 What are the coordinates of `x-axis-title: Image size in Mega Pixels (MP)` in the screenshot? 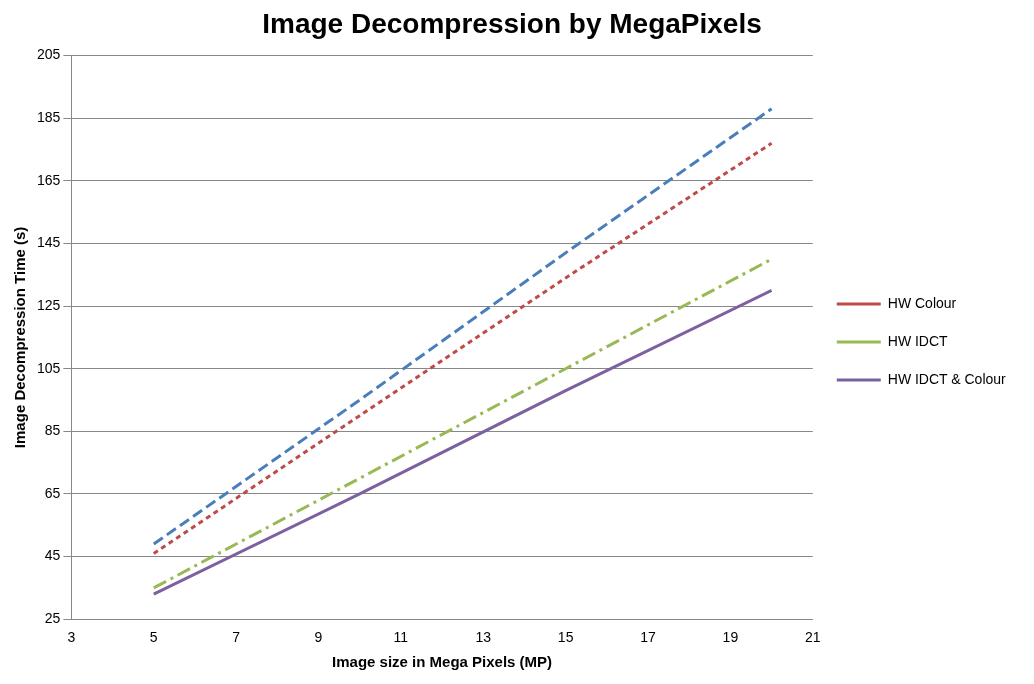 It's located at (442, 662).